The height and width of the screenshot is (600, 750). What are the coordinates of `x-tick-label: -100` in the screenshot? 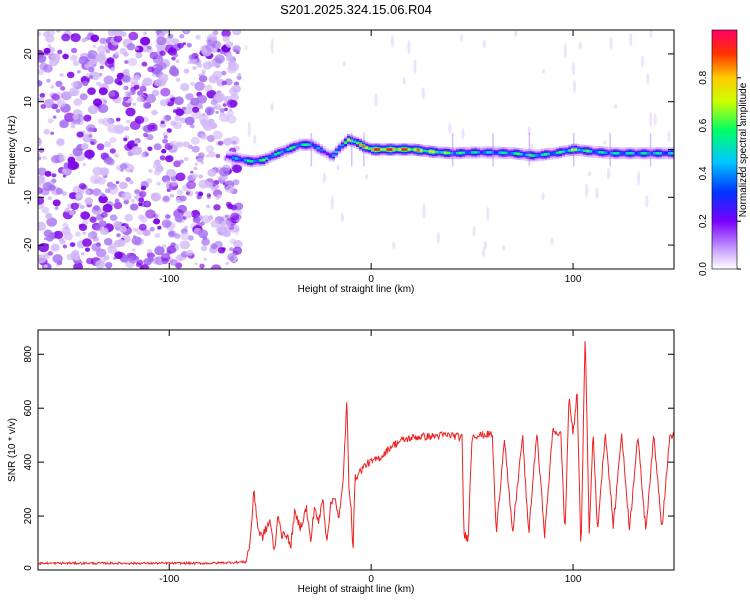 It's located at (169, 279).